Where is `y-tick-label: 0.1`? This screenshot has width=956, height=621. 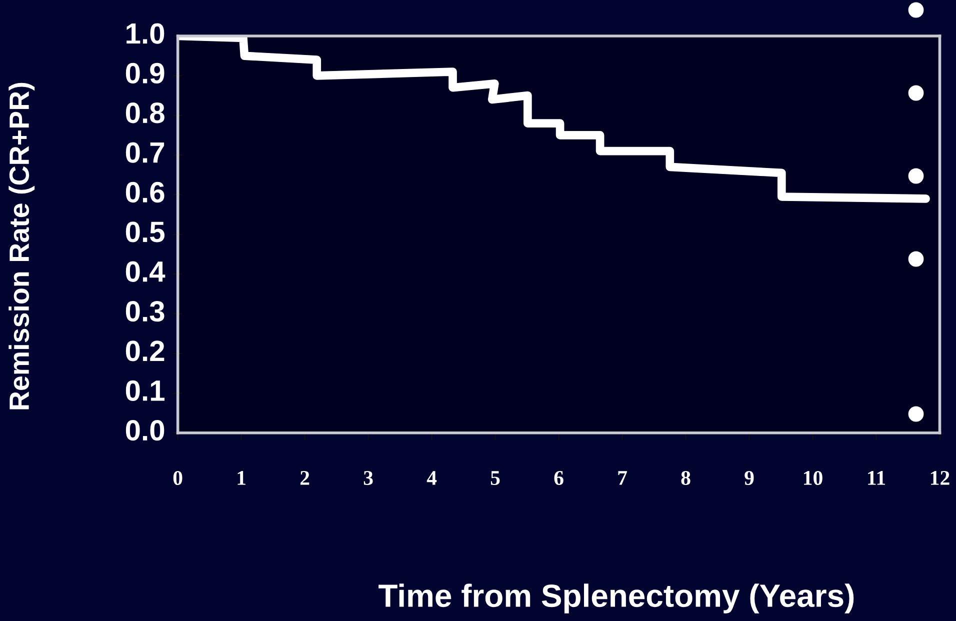
y-tick-label: 0.1 is located at coordinates (145, 390).